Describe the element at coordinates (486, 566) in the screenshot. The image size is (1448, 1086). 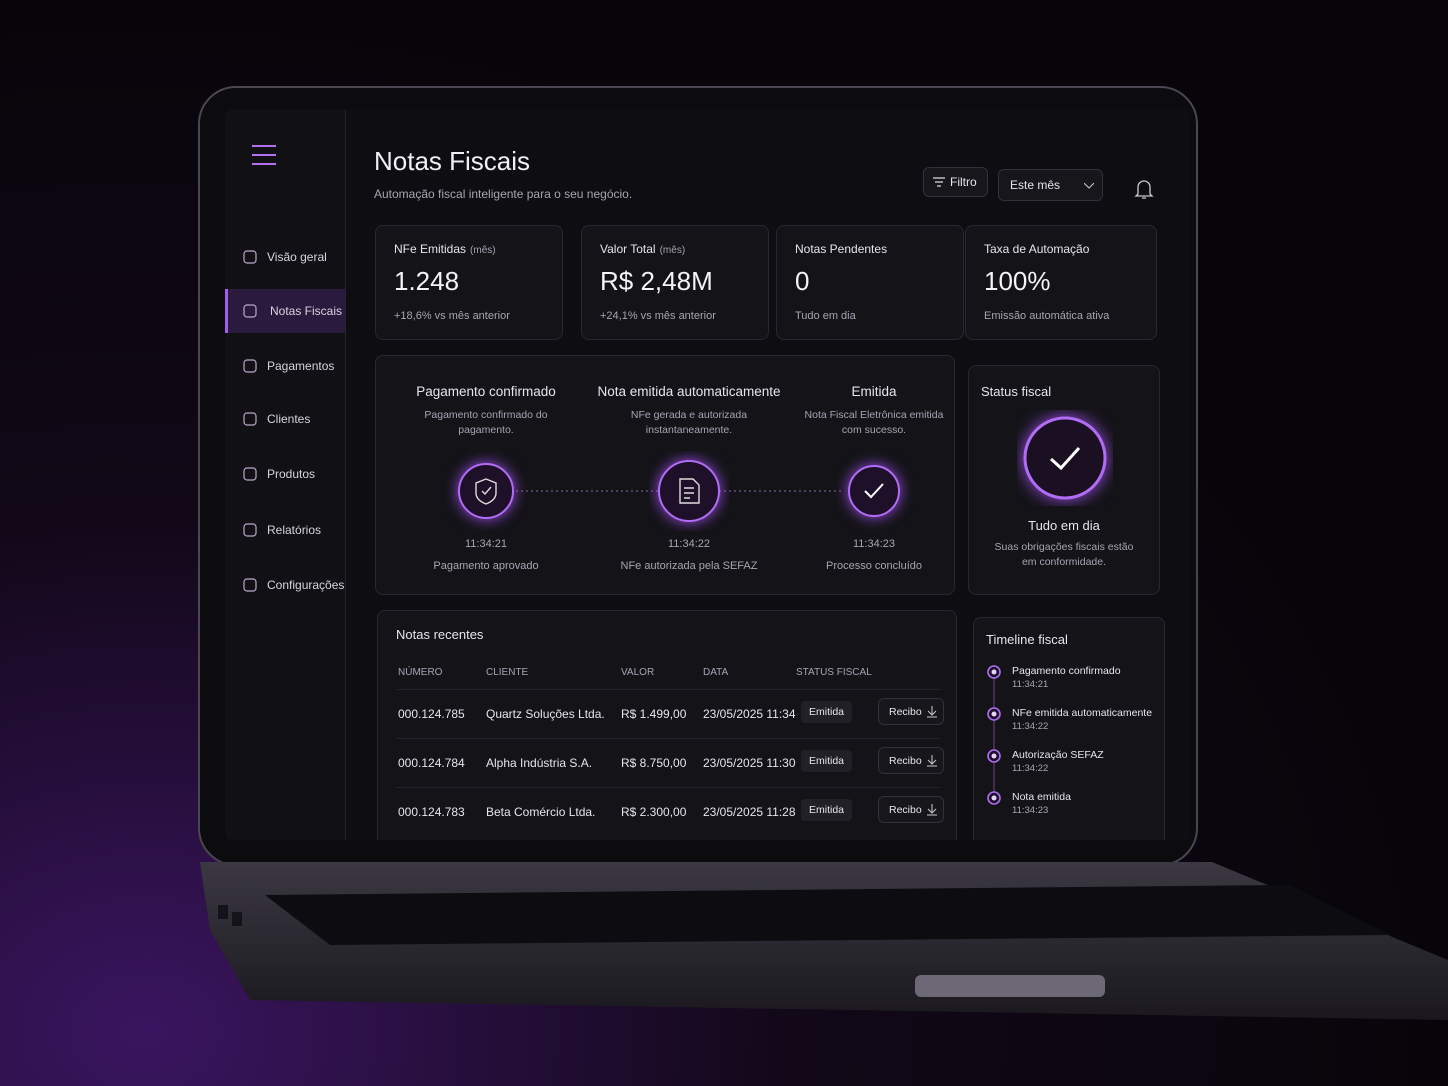
I see `flow-caption: Pagamento aprovado` at that location.